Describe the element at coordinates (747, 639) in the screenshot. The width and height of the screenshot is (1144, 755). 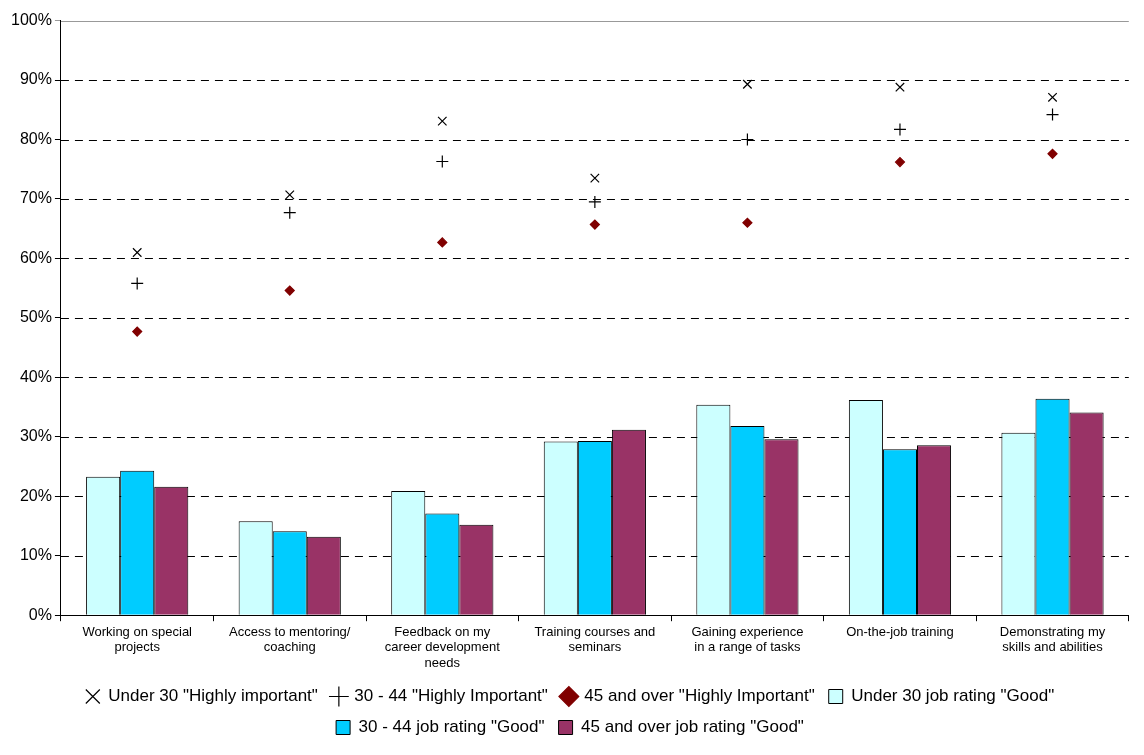
I see `x-tick-label: Gaining experience in a range of tasks` at that location.